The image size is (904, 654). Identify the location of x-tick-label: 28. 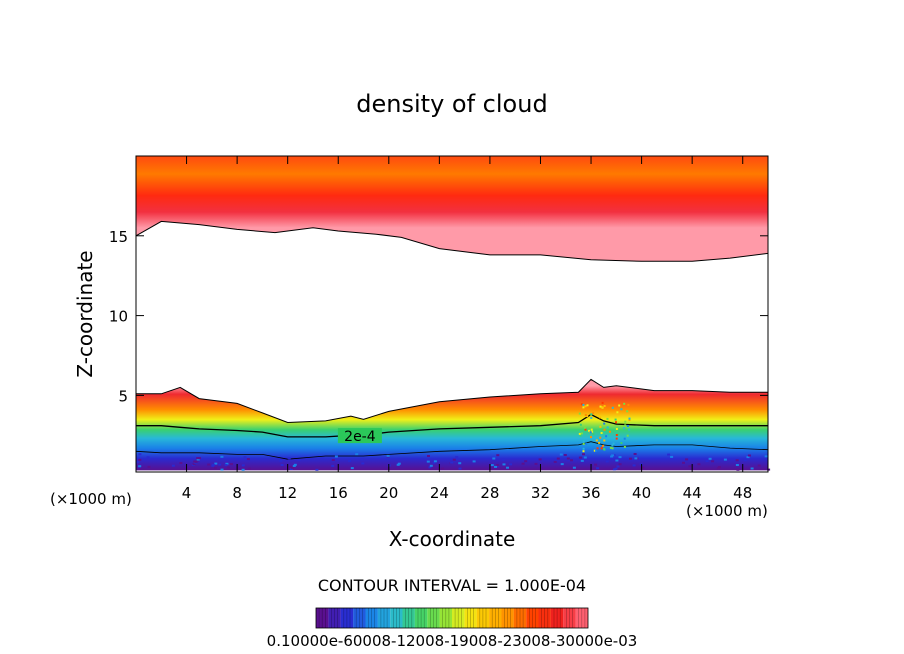
(489, 493).